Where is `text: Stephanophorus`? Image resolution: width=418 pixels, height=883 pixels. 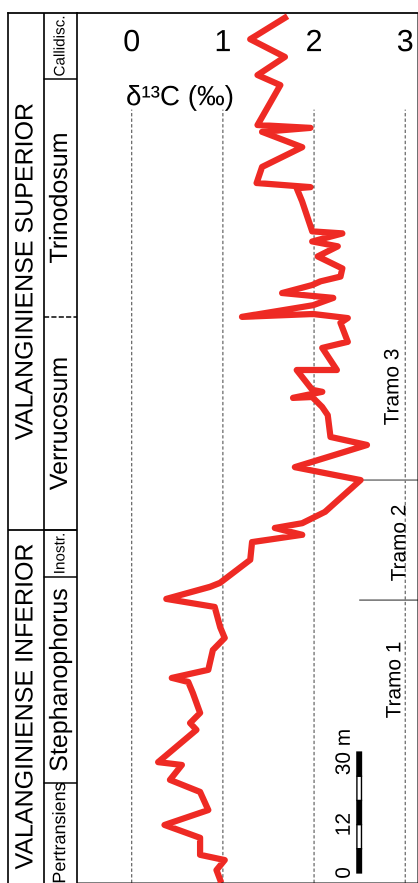
text: Stephanophorus is located at coordinates (60, 680).